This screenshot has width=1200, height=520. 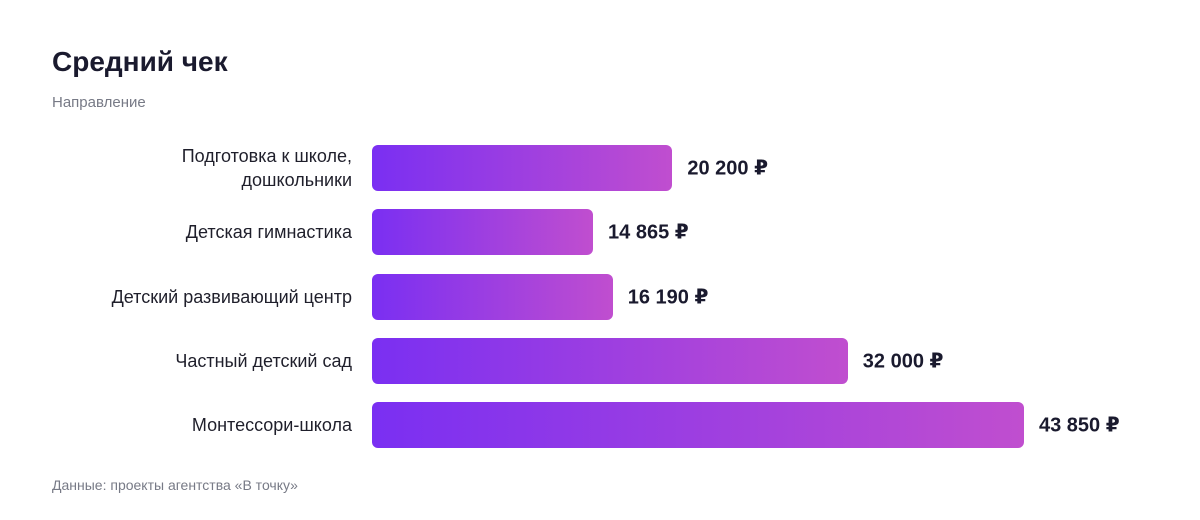 What do you see at coordinates (263, 360) in the screenshot?
I see `category-label: Частный детский сад` at bounding box center [263, 360].